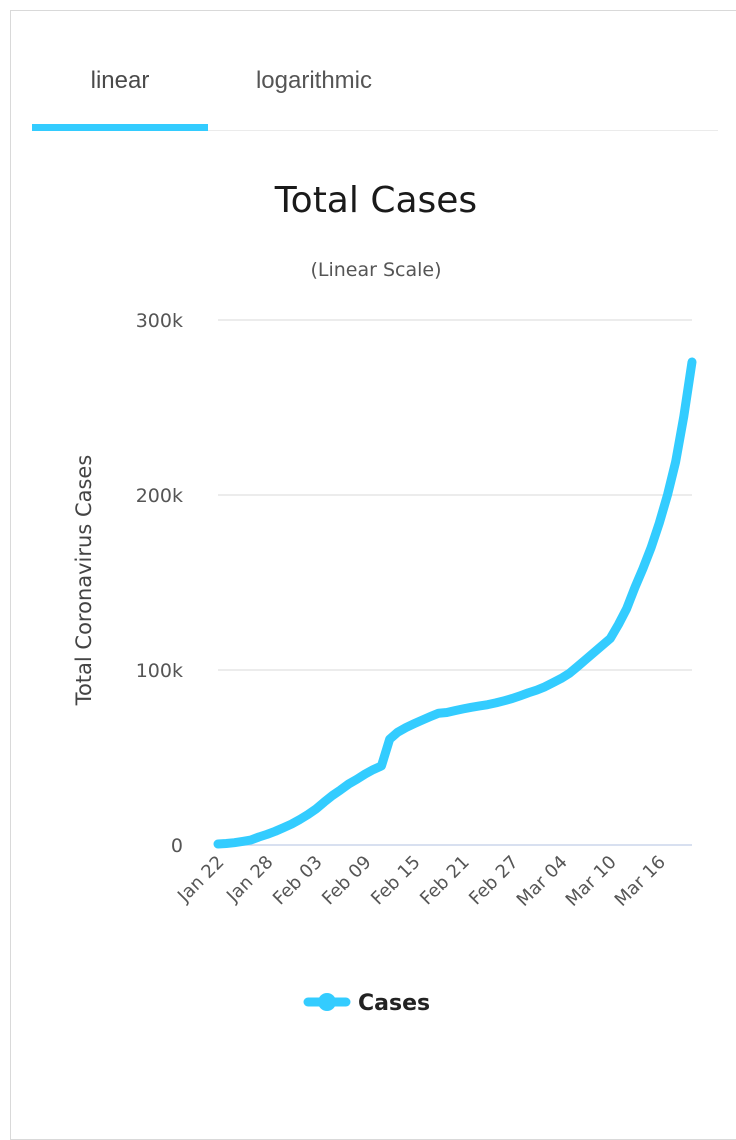 Image resolution: width=736 pixels, height=1140 pixels. Describe the element at coordinates (542, 881) in the screenshot. I see `x-tick-label: Mar 04` at that location.